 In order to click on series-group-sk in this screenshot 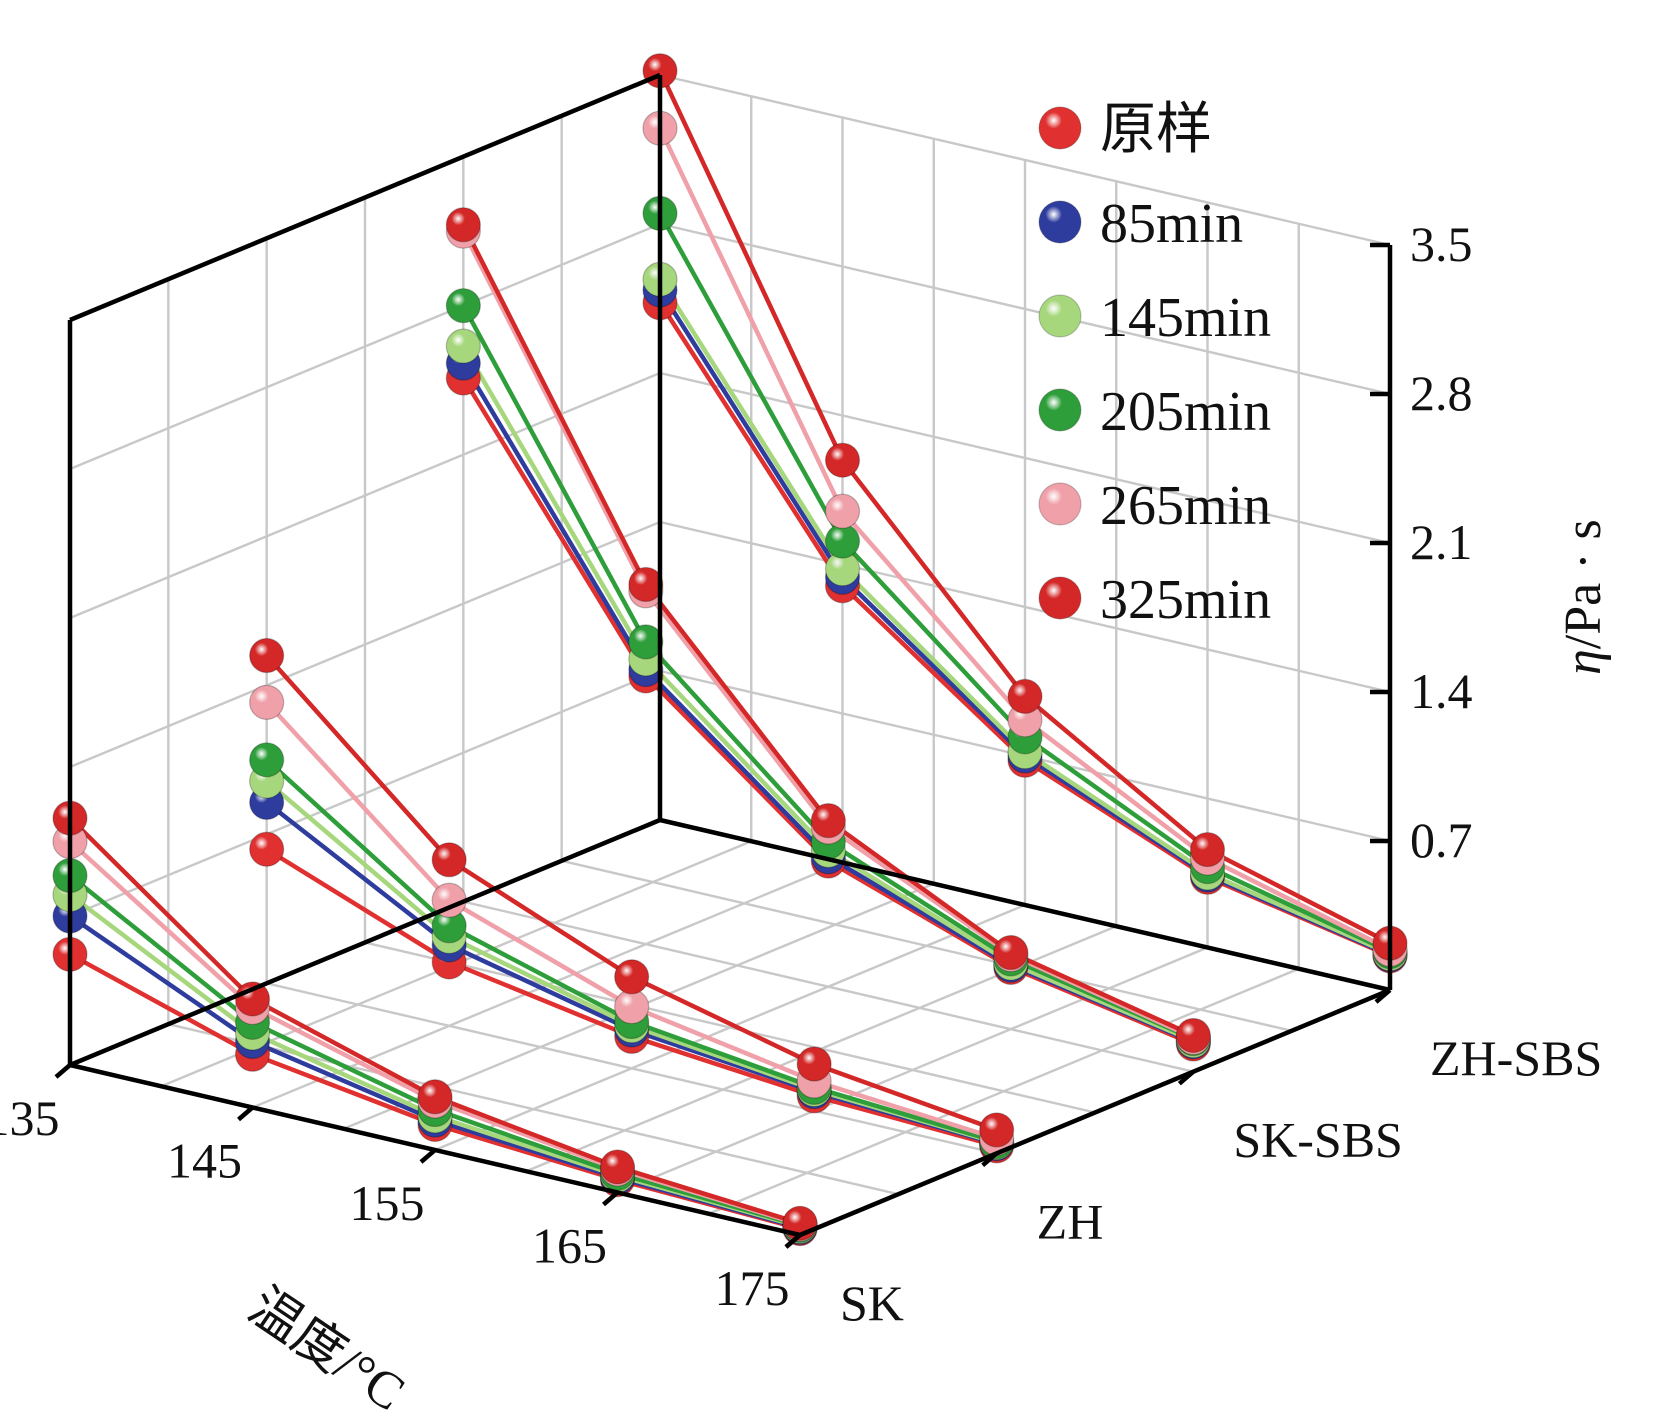, I will do `click(435, 1023)`.